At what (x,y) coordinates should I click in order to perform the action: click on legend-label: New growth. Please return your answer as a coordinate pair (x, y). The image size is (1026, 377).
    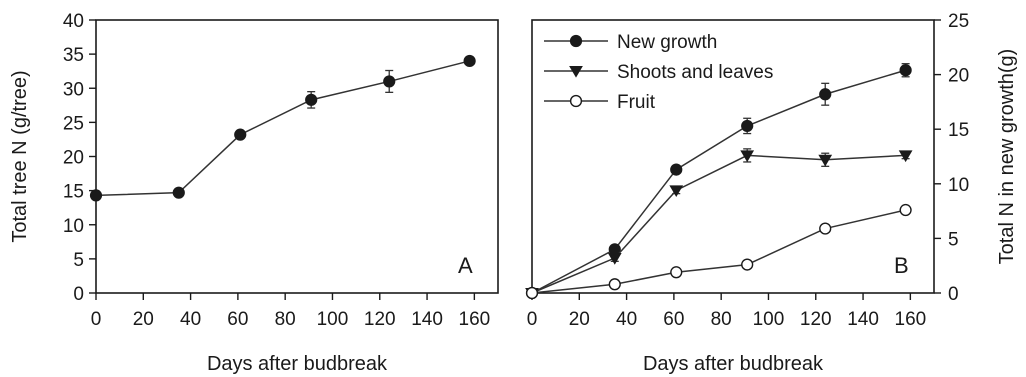
    Looking at the image, I should click on (667, 42).